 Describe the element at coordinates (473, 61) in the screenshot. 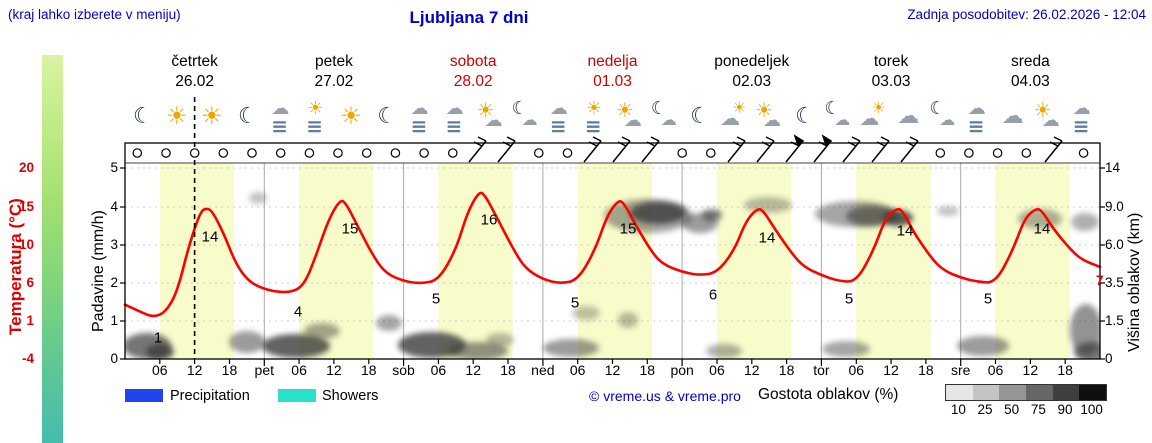

I see `day-name: sobota` at that location.